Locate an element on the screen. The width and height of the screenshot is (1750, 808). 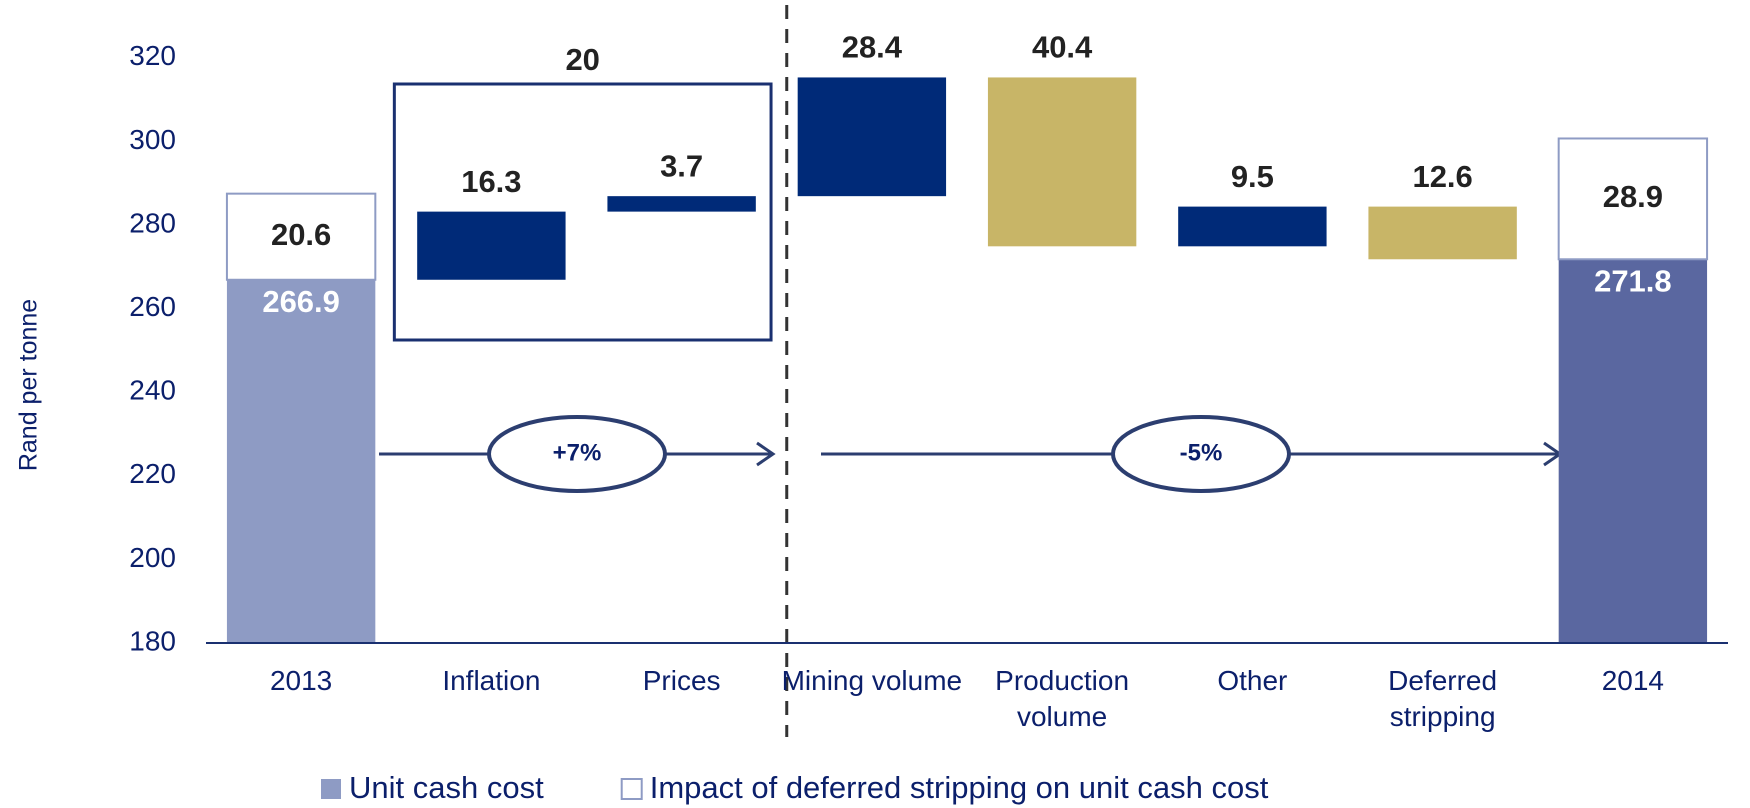
x-tick-label: Deferred stripping is located at coordinates (1443, 698).